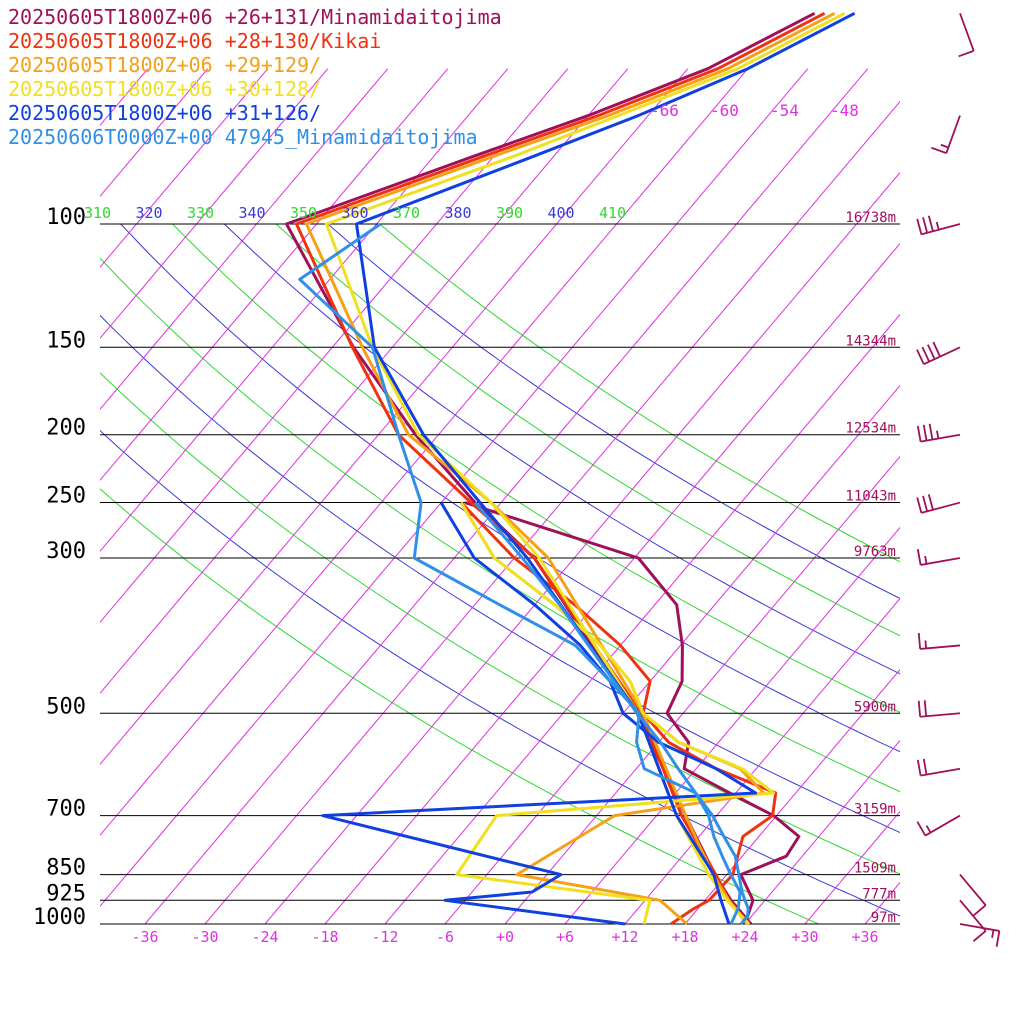 This screenshot has width=1024, height=1024. I want to click on pressure-label: 925, so click(66, 893).